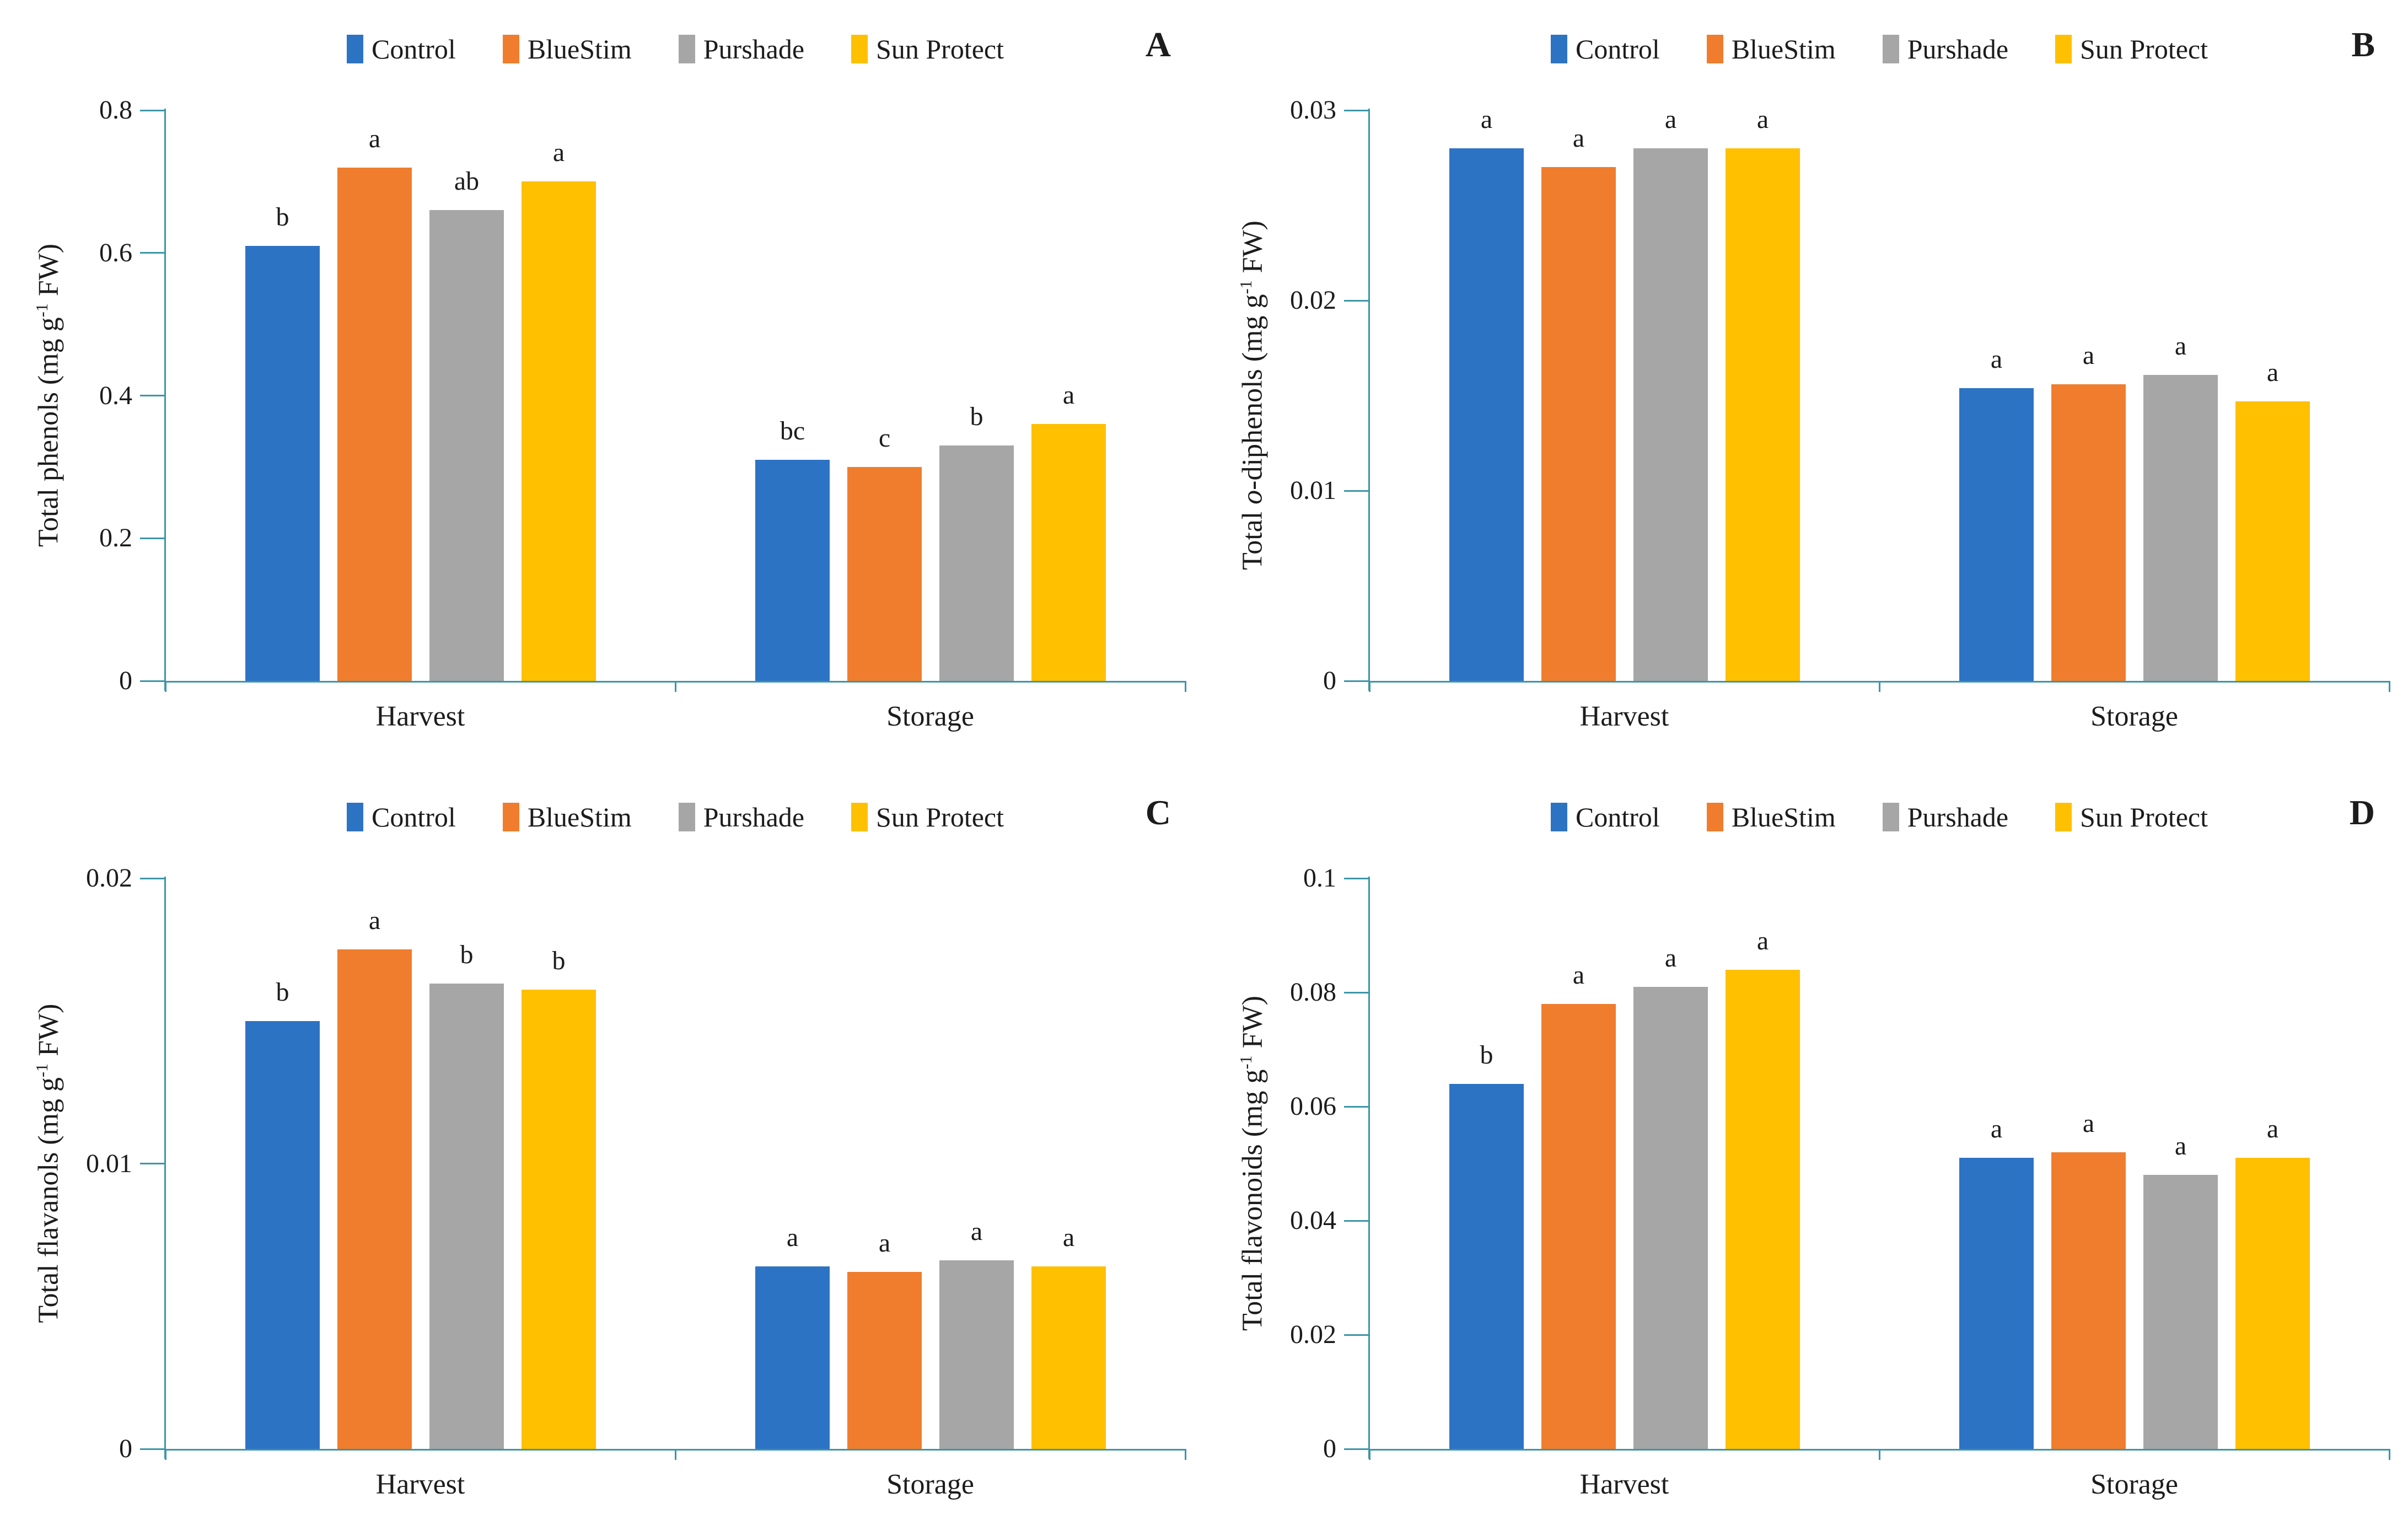 The height and width of the screenshot is (1536, 2408). Describe the element at coordinates (1158, 812) in the screenshot. I see `panel-letter-c: C` at that location.